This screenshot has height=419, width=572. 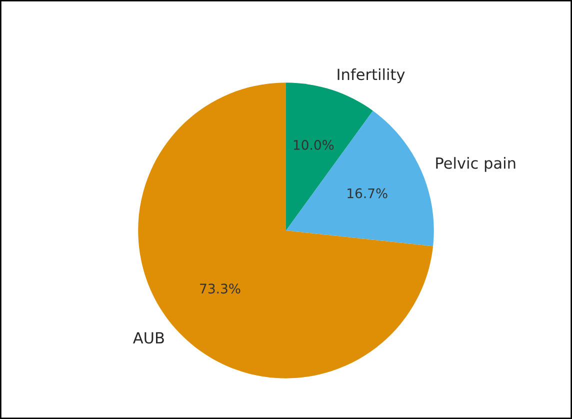 What do you see at coordinates (314, 145) in the screenshot?
I see `data-label: 10.0%` at bounding box center [314, 145].